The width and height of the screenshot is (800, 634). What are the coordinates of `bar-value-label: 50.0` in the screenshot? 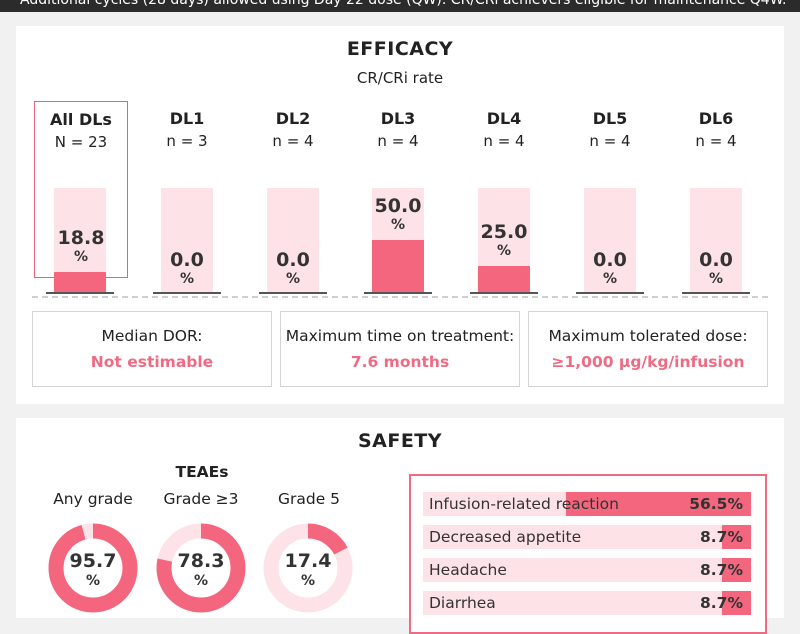 It's located at (398, 206).